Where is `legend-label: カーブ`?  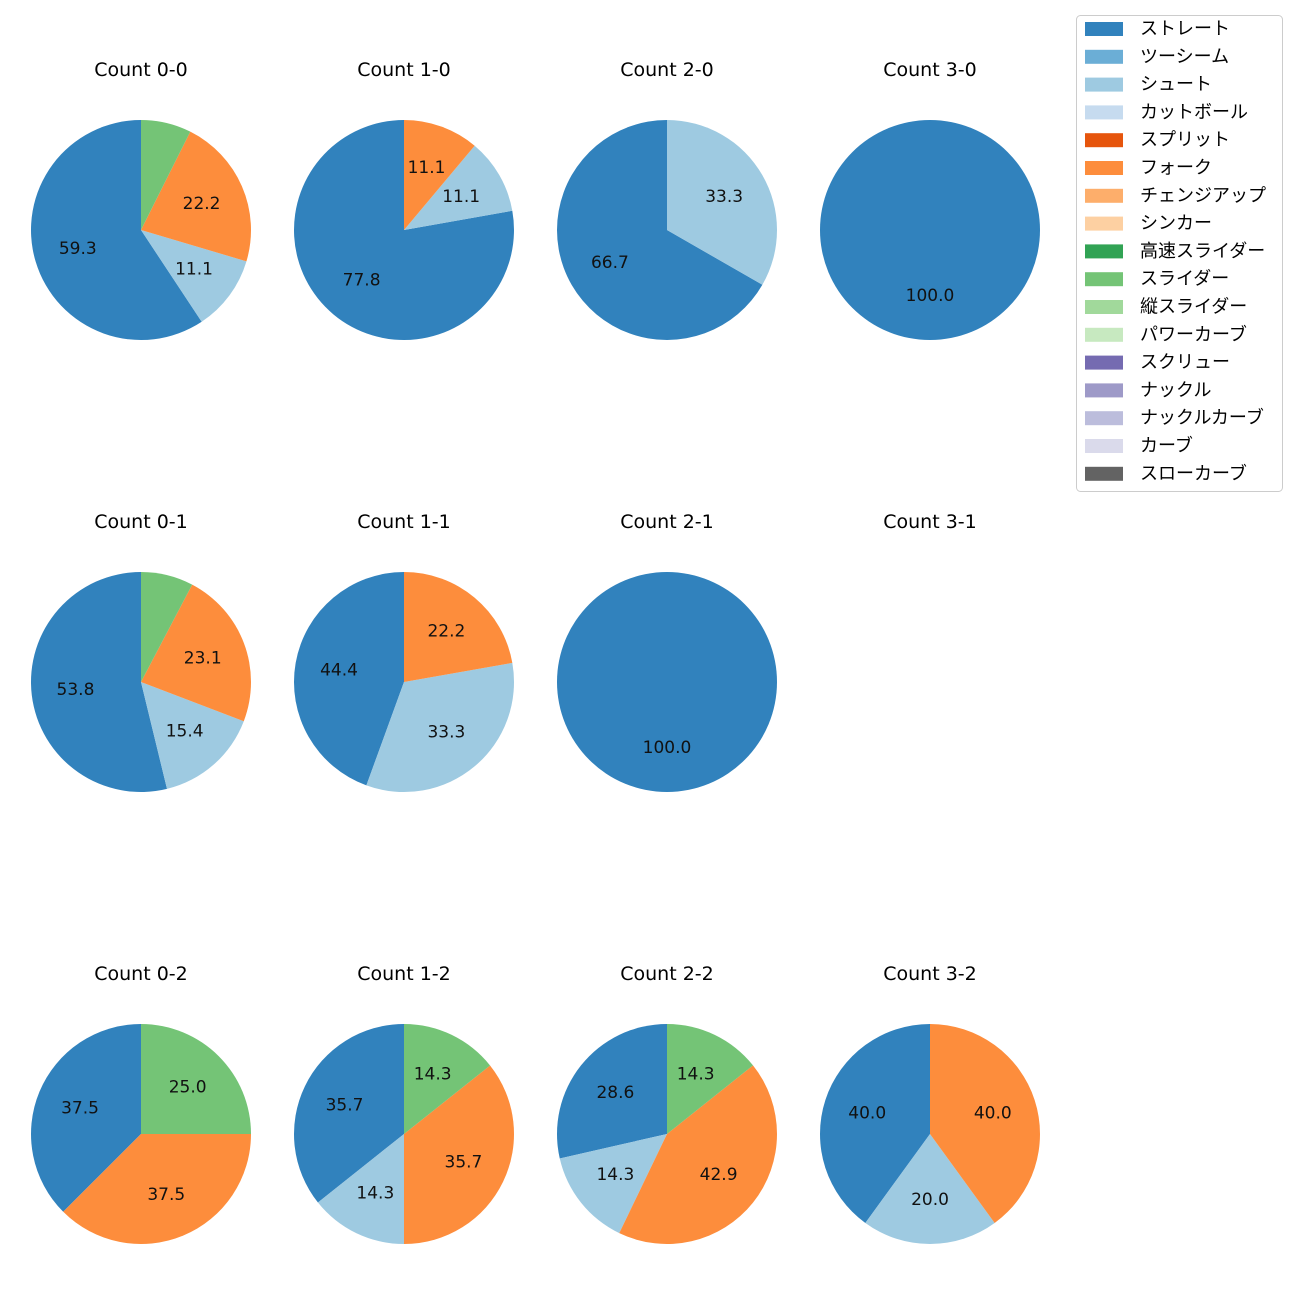 legend-label: カーブ is located at coordinates (1166, 446).